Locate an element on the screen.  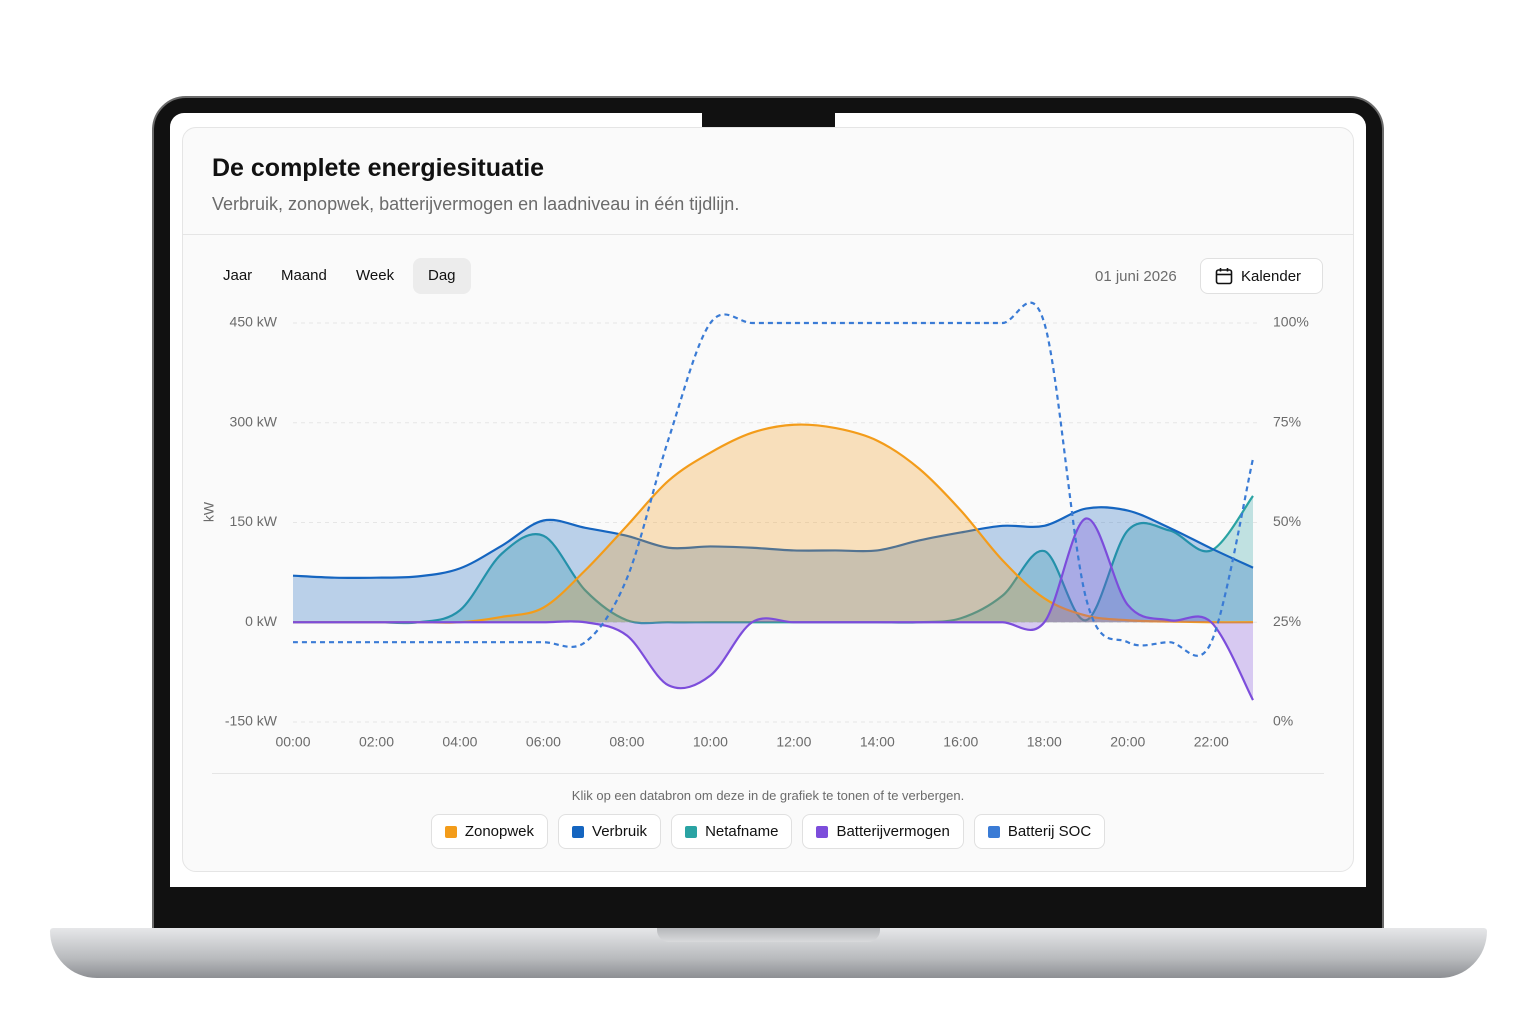
date: 01 juni 2026 is located at coordinates (1136, 276).